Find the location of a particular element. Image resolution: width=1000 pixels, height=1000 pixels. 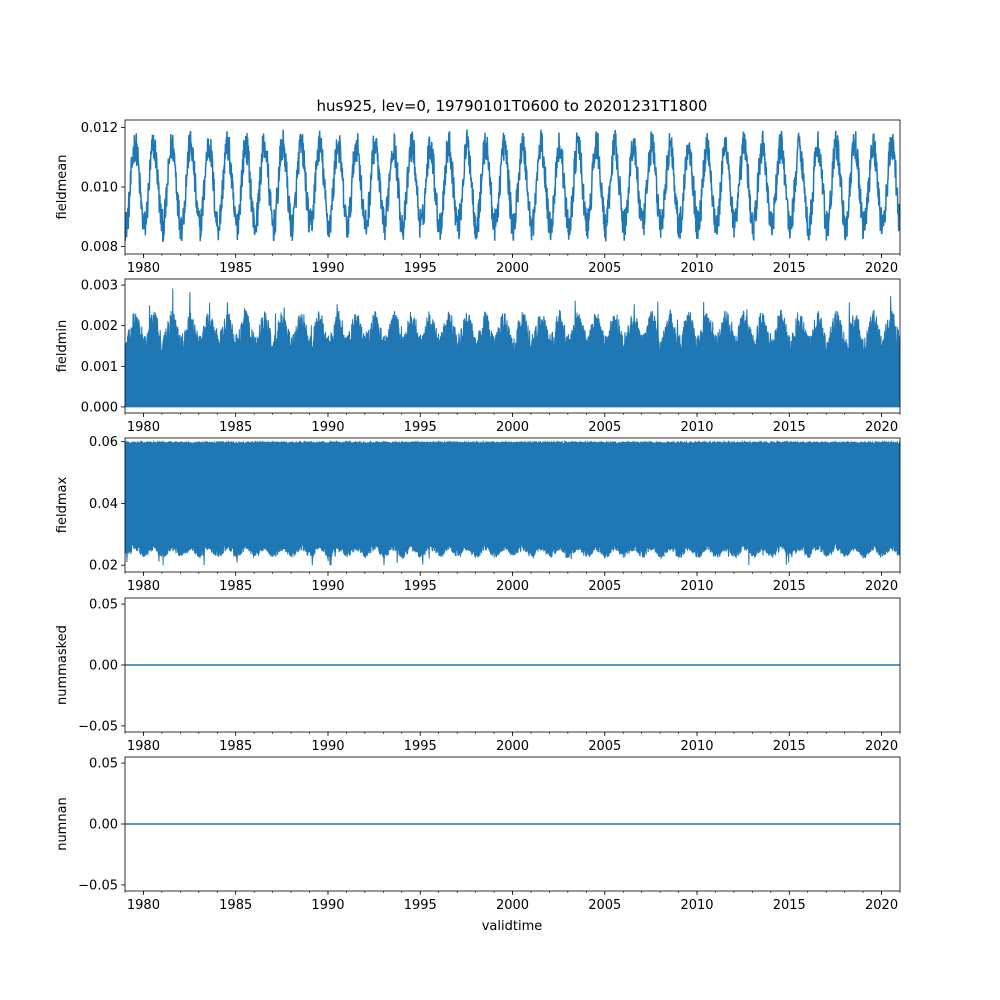

y-tick-label: 0.003 is located at coordinates (99, 286).